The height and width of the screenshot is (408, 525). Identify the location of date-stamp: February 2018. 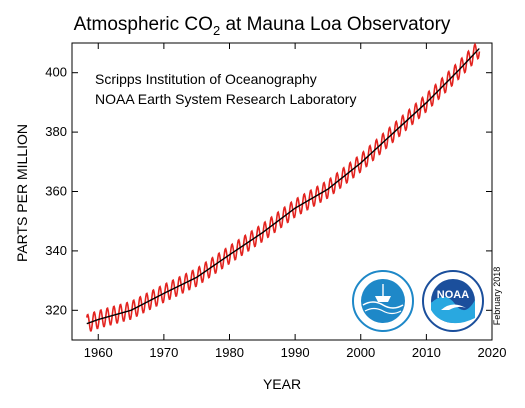
(497, 296).